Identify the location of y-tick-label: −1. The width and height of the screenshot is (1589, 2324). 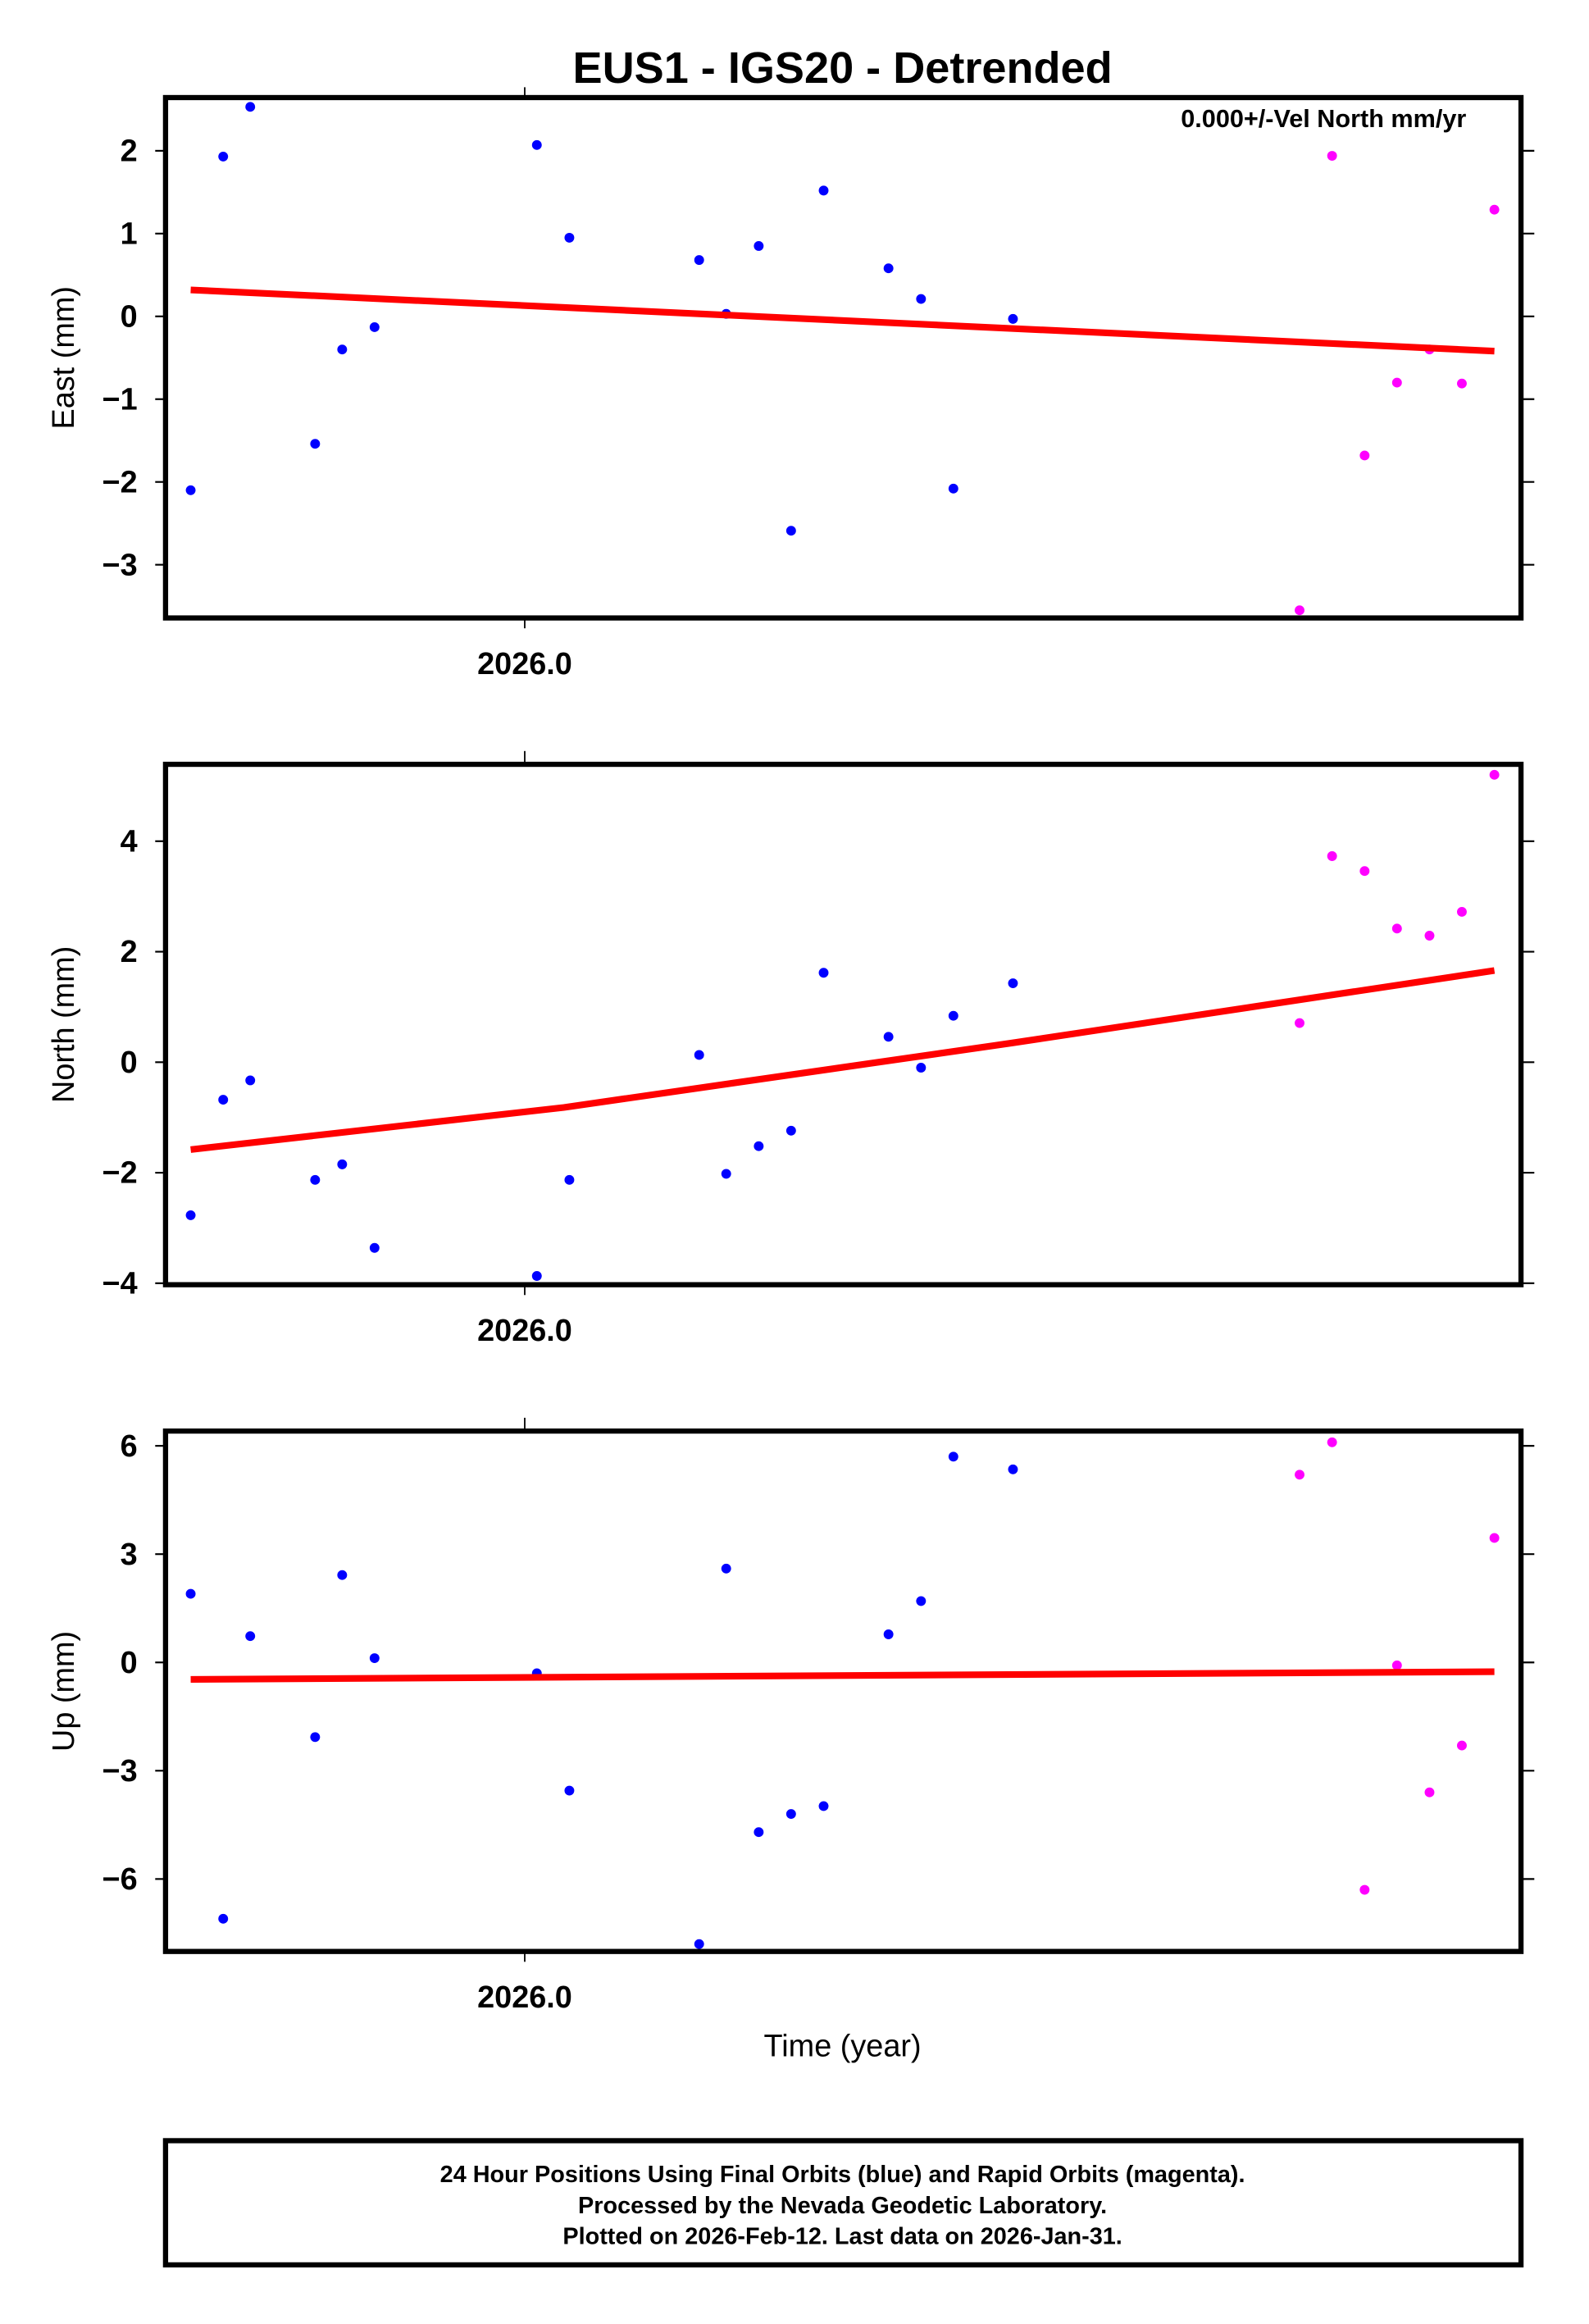
(120, 399).